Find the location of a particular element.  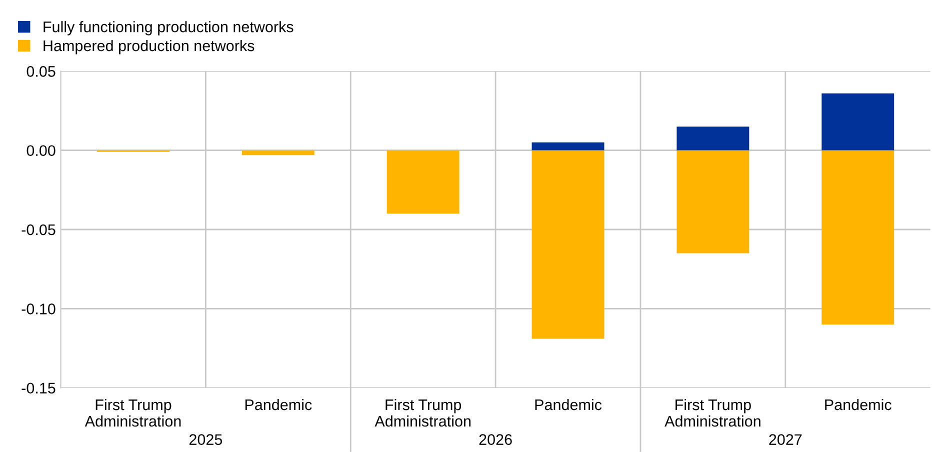

text: 2025 is located at coordinates (205, 439).